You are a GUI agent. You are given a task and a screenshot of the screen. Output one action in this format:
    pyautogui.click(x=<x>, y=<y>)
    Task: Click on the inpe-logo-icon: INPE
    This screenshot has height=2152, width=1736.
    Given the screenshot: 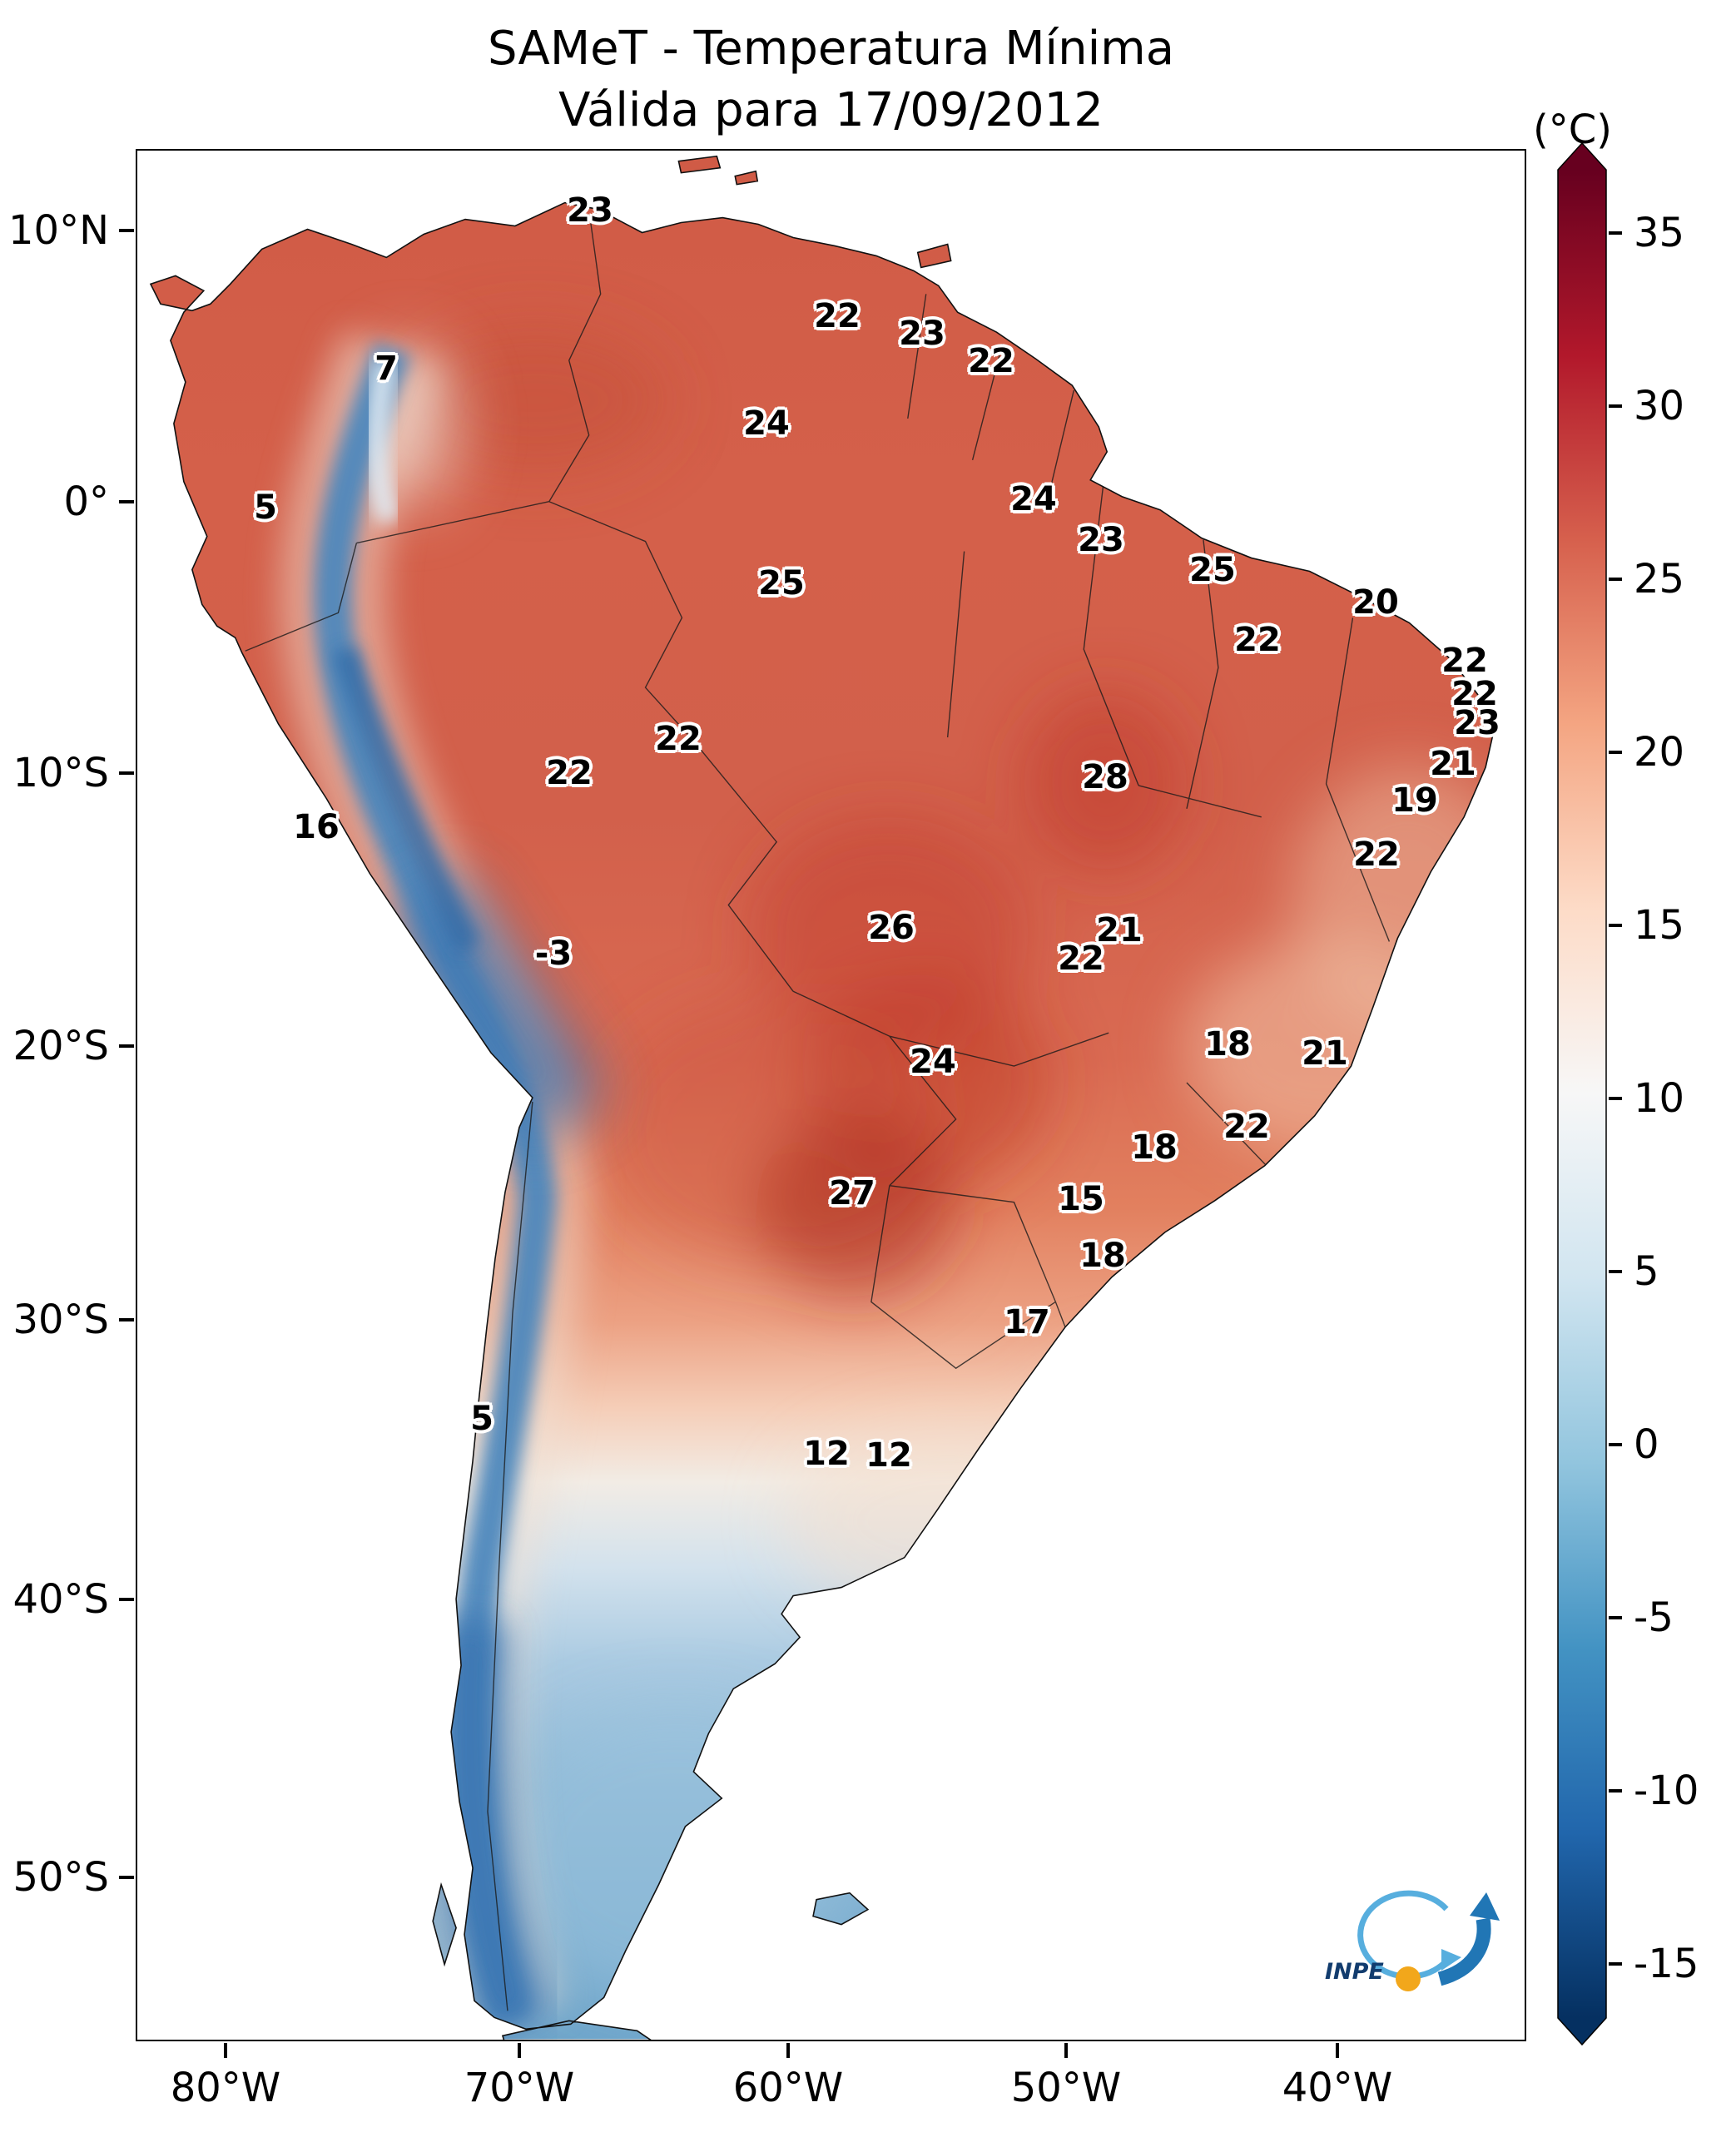 What is the action you would take?
    pyautogui.click(x=1412, y=1940)
    